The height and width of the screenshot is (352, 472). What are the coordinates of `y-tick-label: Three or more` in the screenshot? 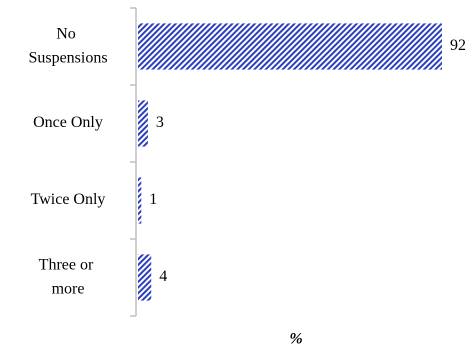 It's located at (68, 276).